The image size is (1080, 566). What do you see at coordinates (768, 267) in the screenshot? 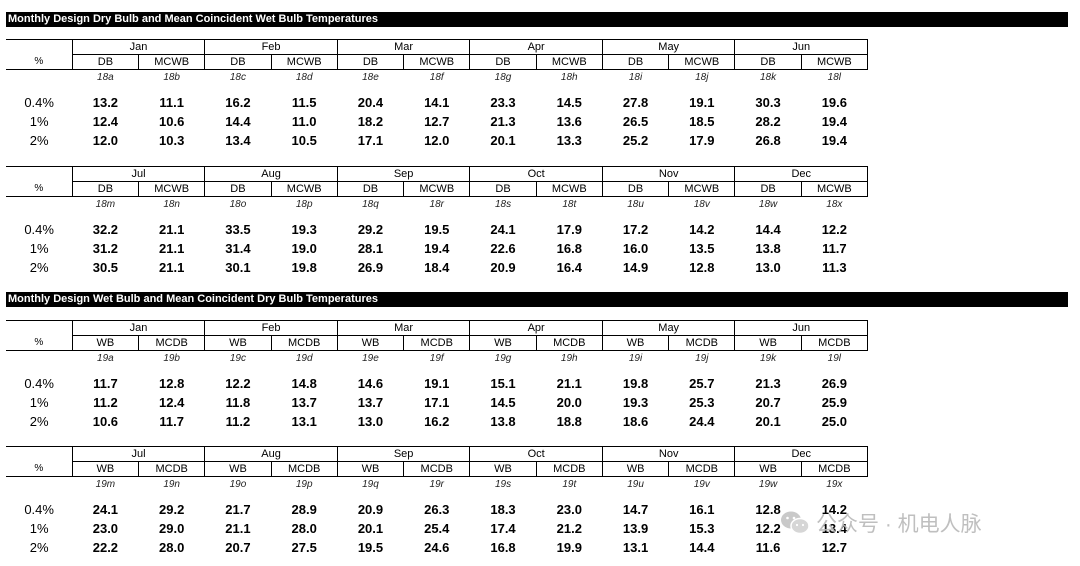
I see `temperature-value: 13.0` at bounding box center [768, 267].